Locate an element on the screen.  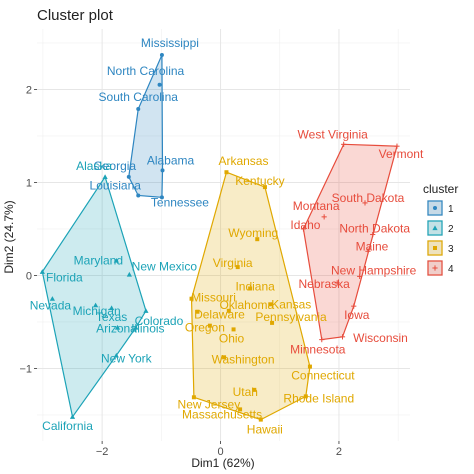
label-kentucky: Kentucky is located at coordinates (259, 181).